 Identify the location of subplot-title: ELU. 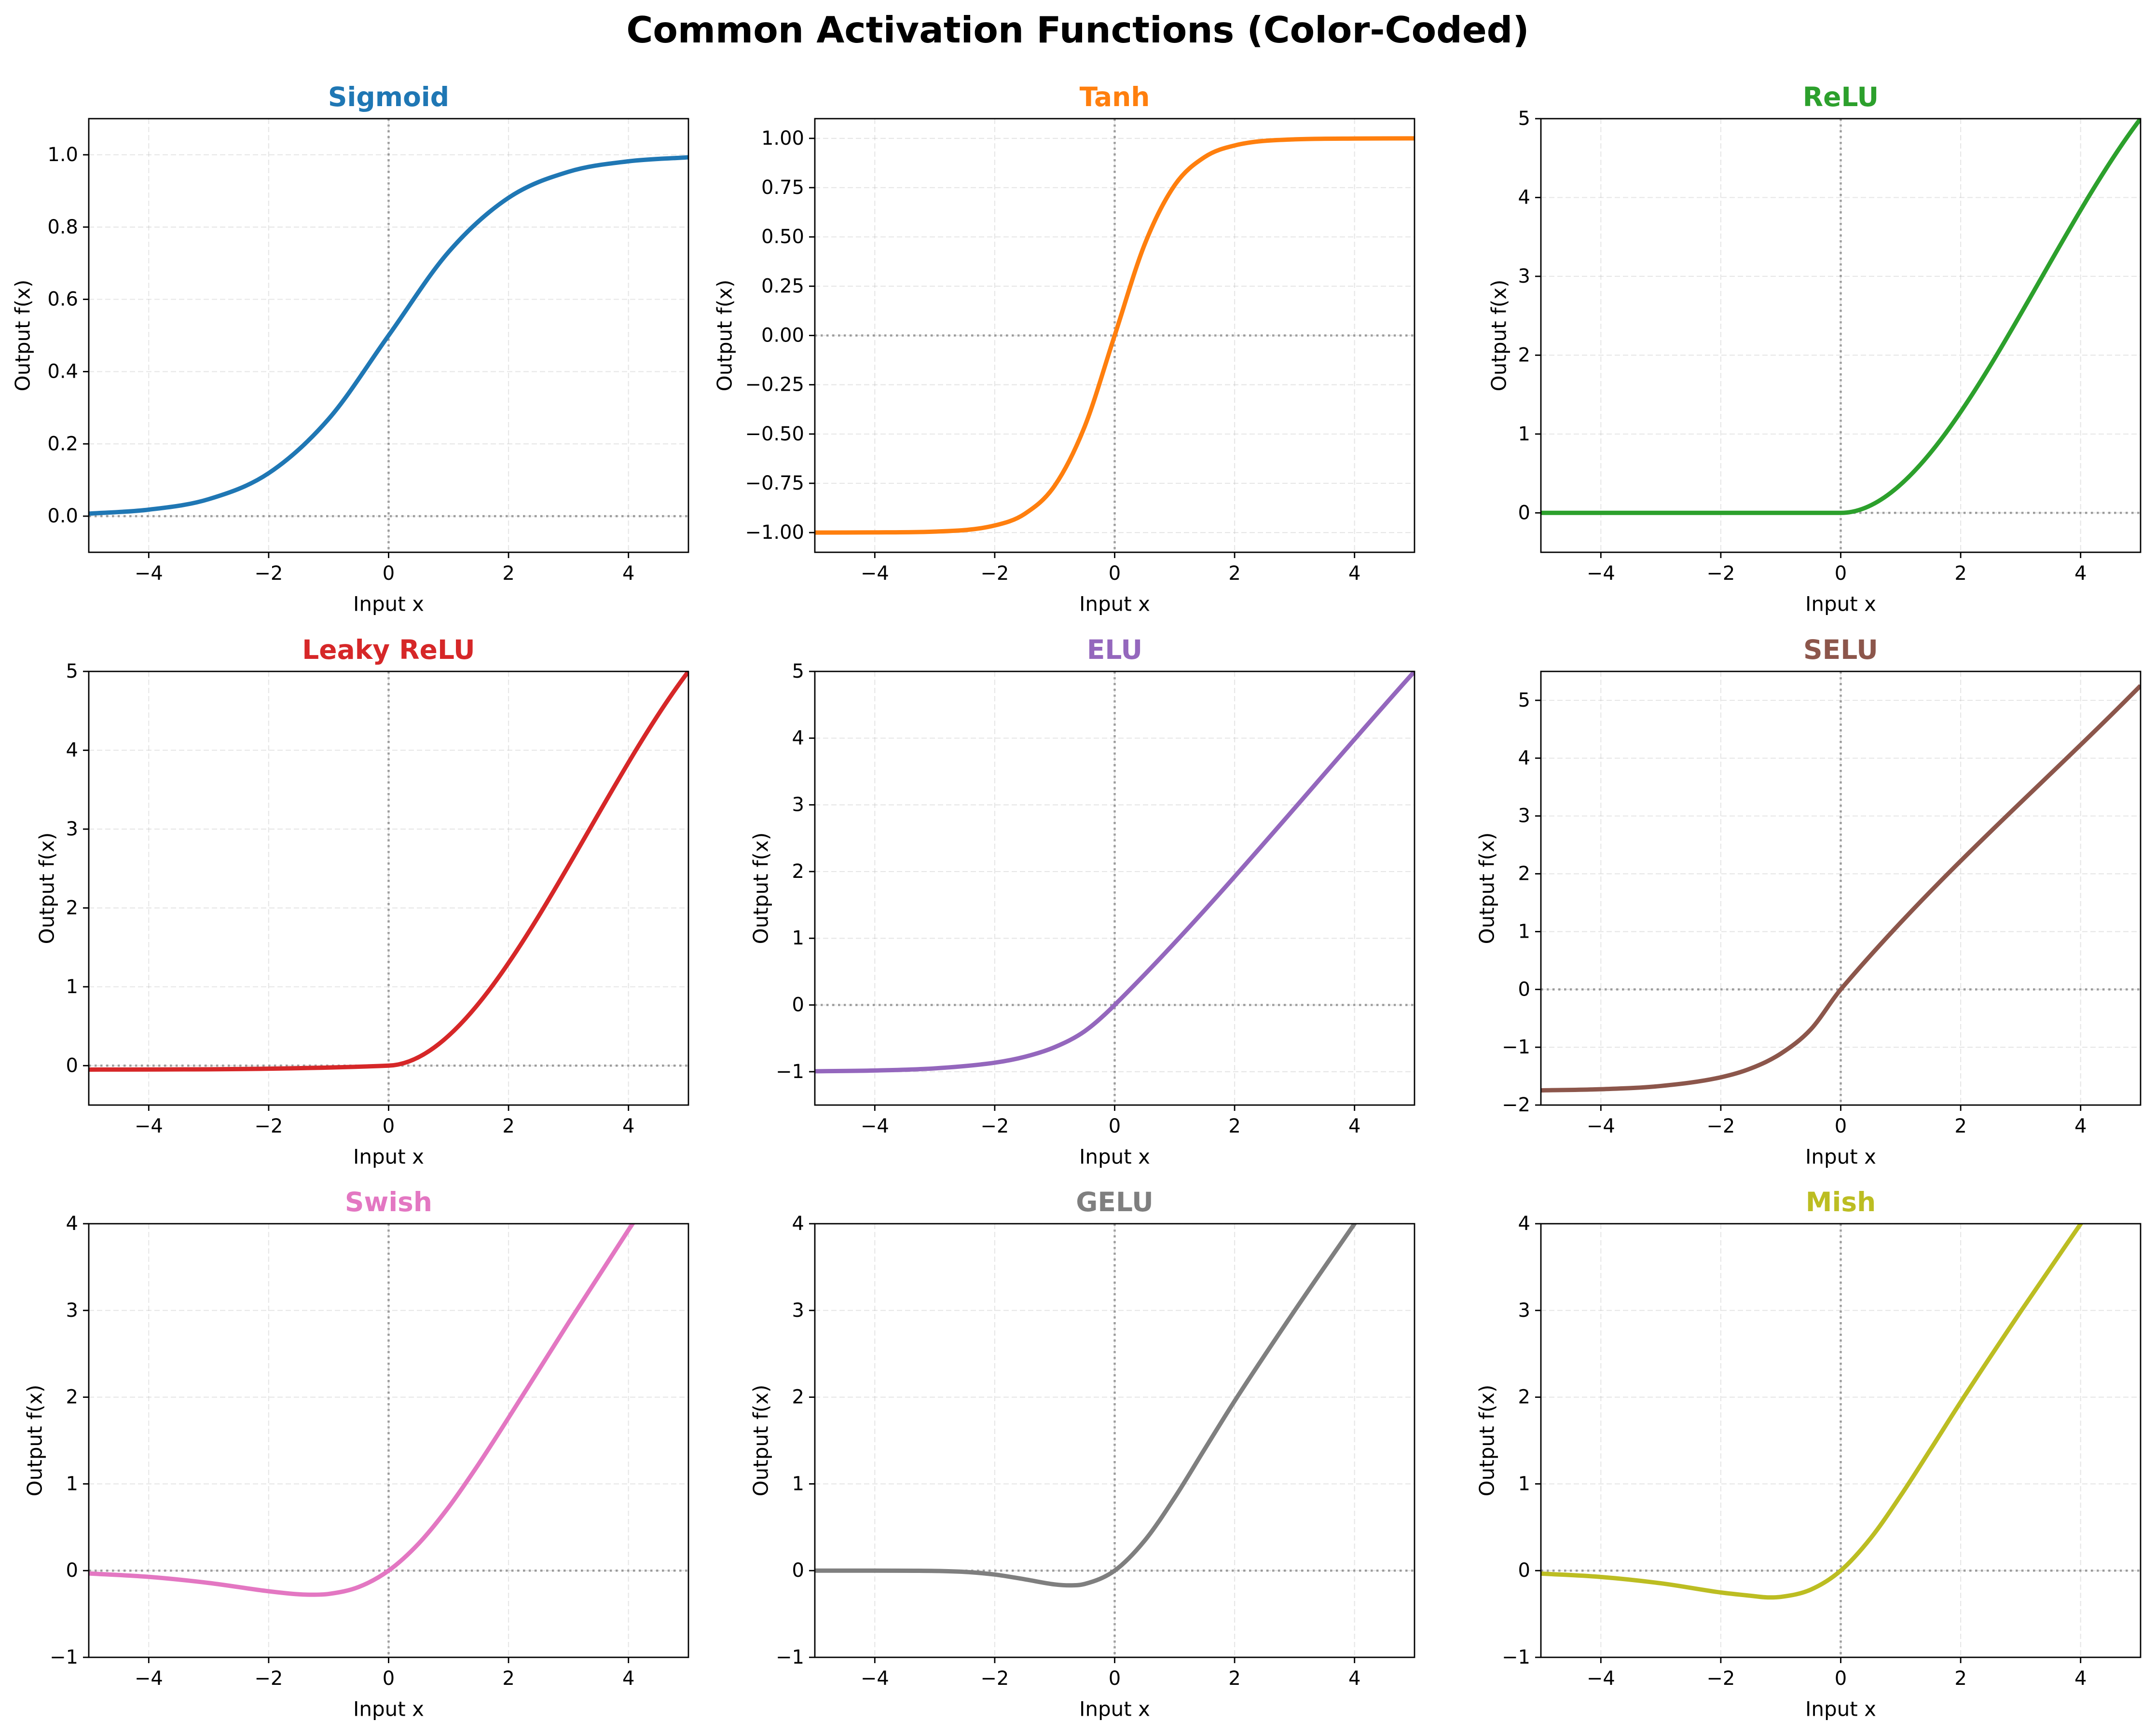
(1114, 650).